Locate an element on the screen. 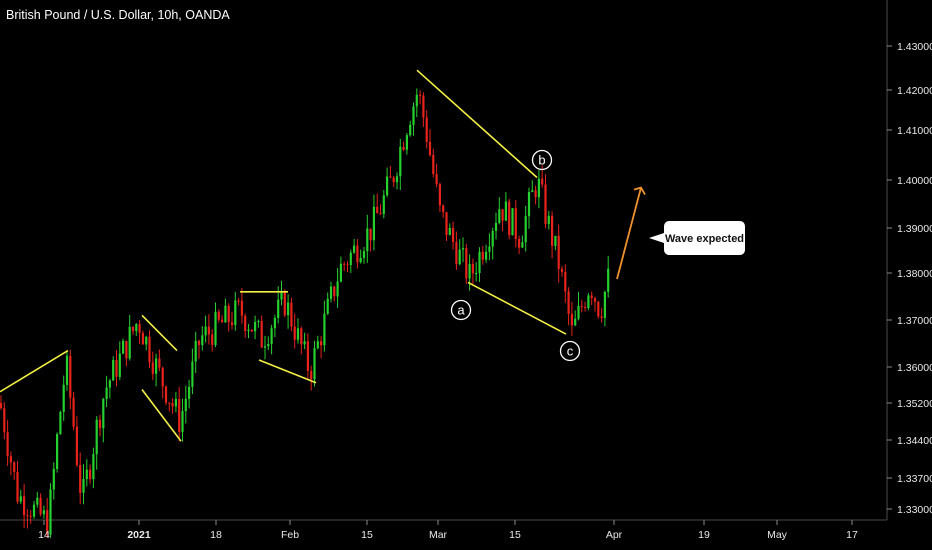  price-tick-label: 1.36000 is located at coordinates (914, 368).